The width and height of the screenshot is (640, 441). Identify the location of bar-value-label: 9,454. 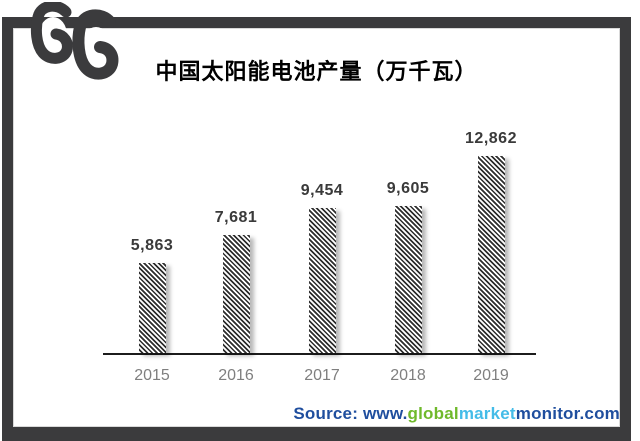
(322, 190).